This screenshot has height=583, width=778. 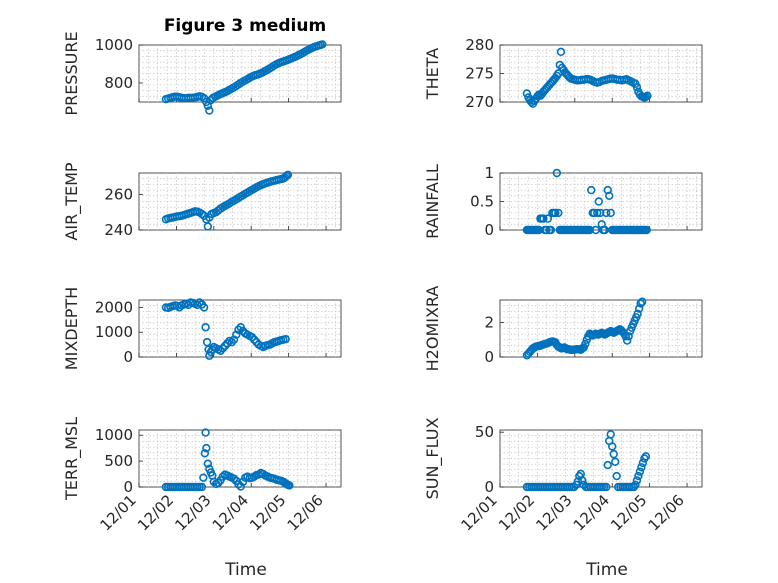 I want to click on y-tick-label: 50, so click(x=484, y=432).